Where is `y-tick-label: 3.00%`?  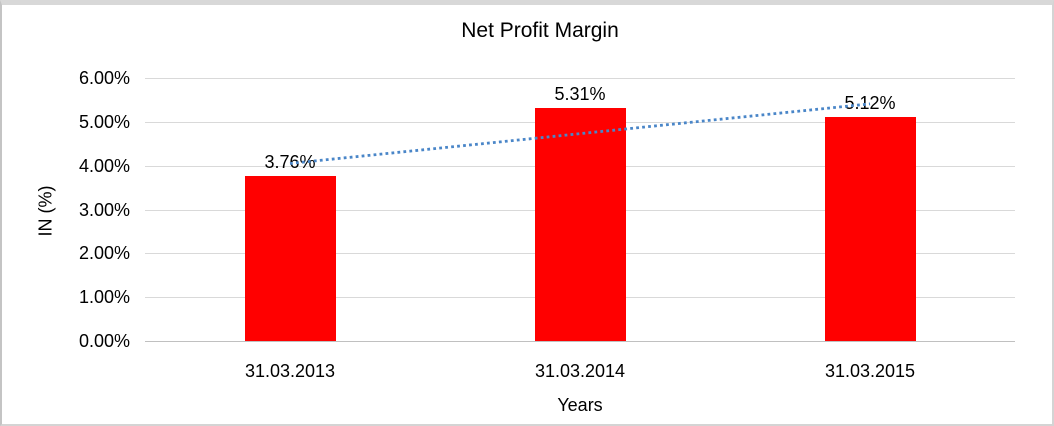 y-tick-label: 3.00% is located at coordinates (104, 210).